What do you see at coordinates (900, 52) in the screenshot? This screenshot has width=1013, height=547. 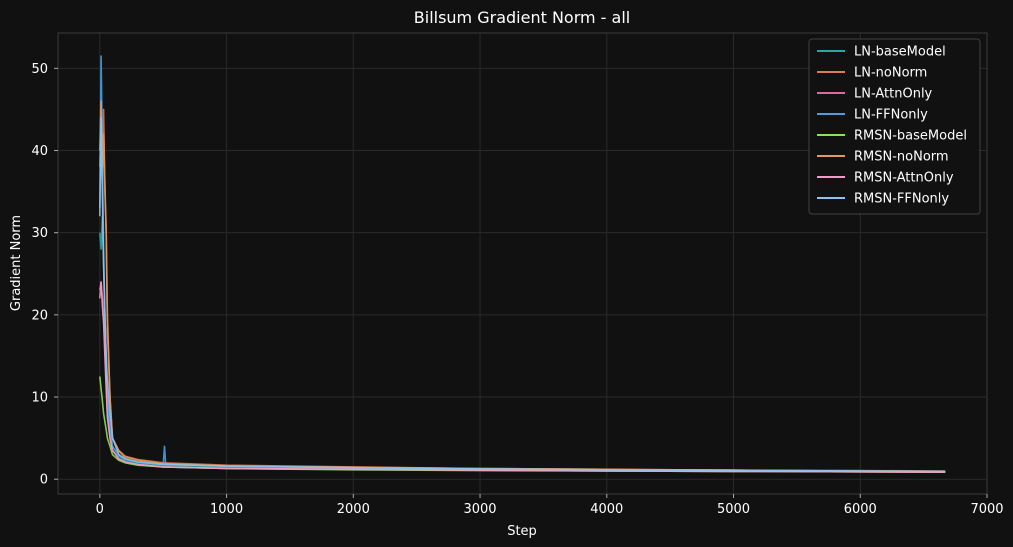 I see `legend-label: LN-baseModel` at bounding box center [900, 52].